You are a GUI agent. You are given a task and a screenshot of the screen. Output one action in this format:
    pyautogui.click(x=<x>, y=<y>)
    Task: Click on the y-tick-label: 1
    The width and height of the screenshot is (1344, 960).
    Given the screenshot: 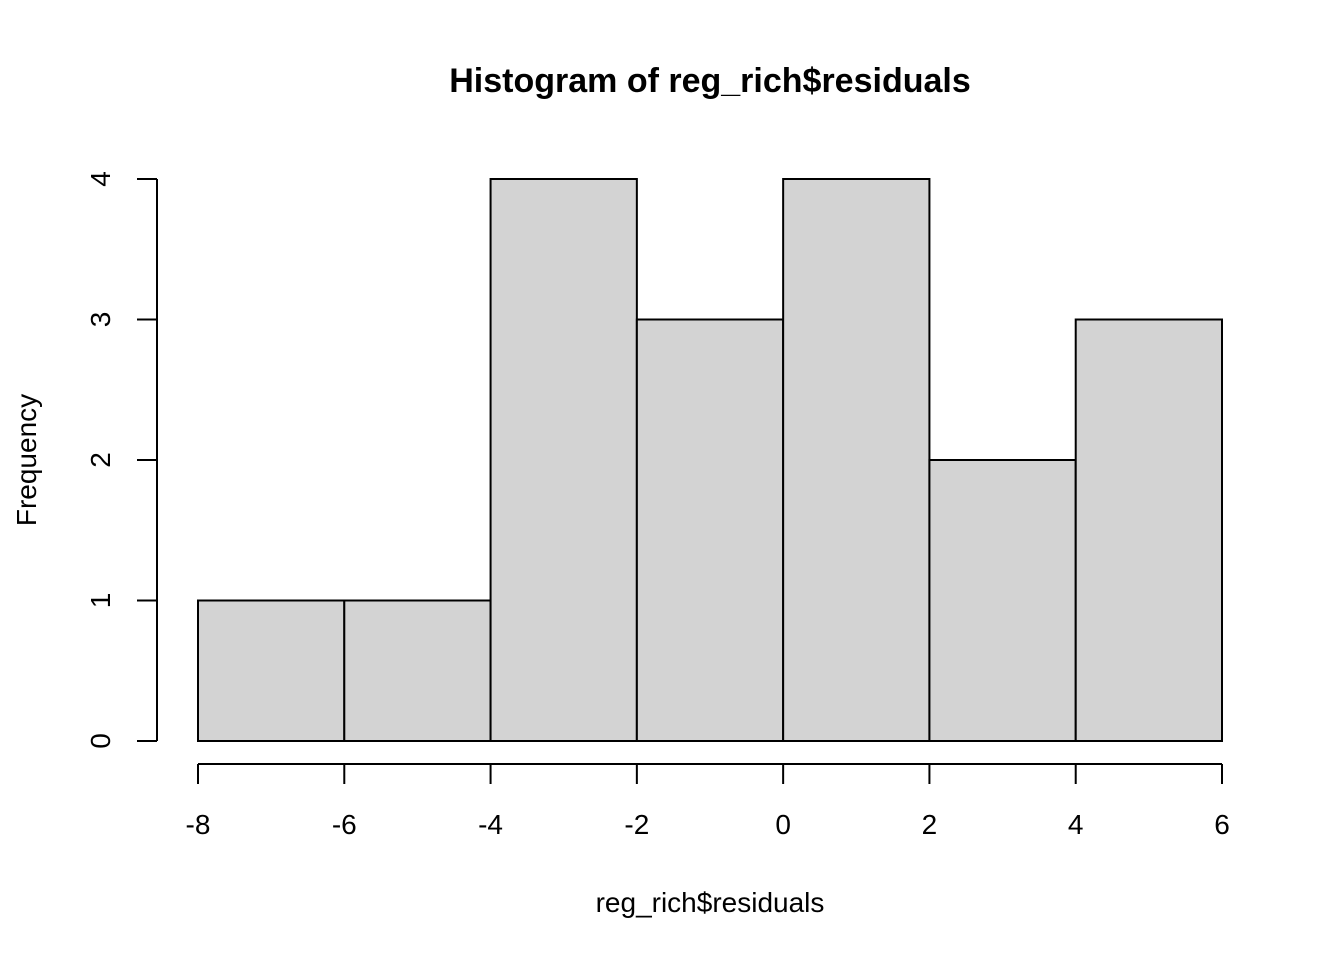 What is the action you would take?
    pyautogui.click(x=100, y=601)
    